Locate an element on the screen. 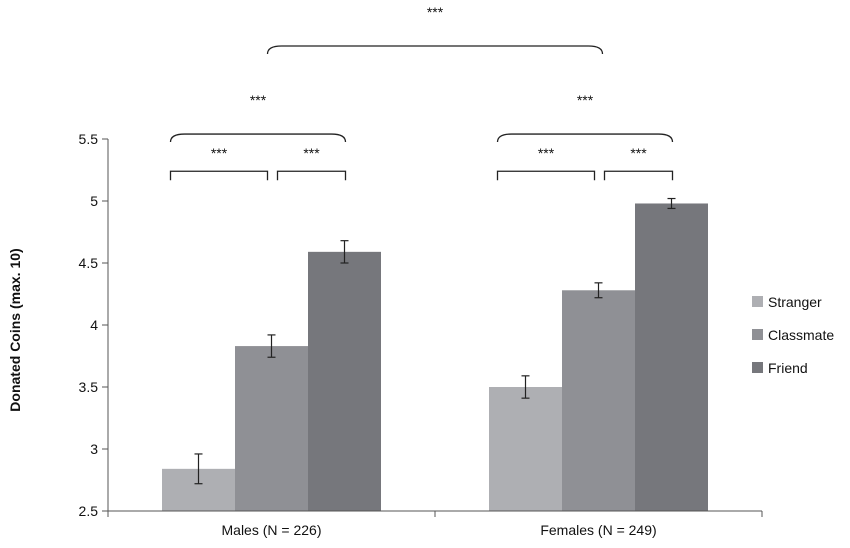 The height and width of the screenshot is (548, 850). y-tick-label: 3.5 is located at coordinates (89, 387).